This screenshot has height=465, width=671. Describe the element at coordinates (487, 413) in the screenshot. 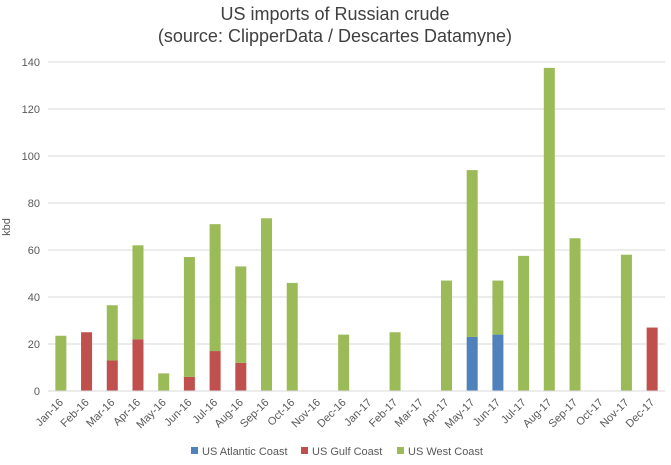

I see `x-tick-label: Jun-17` at that location.